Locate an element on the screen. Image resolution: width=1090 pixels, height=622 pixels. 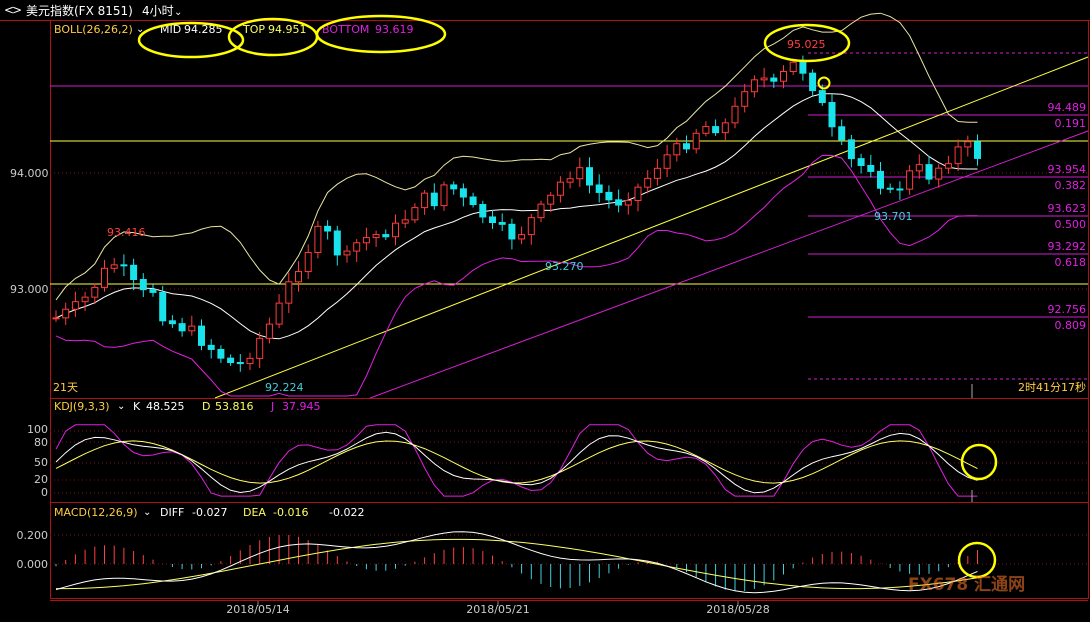
macd-indicator-label: MACD(12,26,9) is located at coordinates (96, 512).